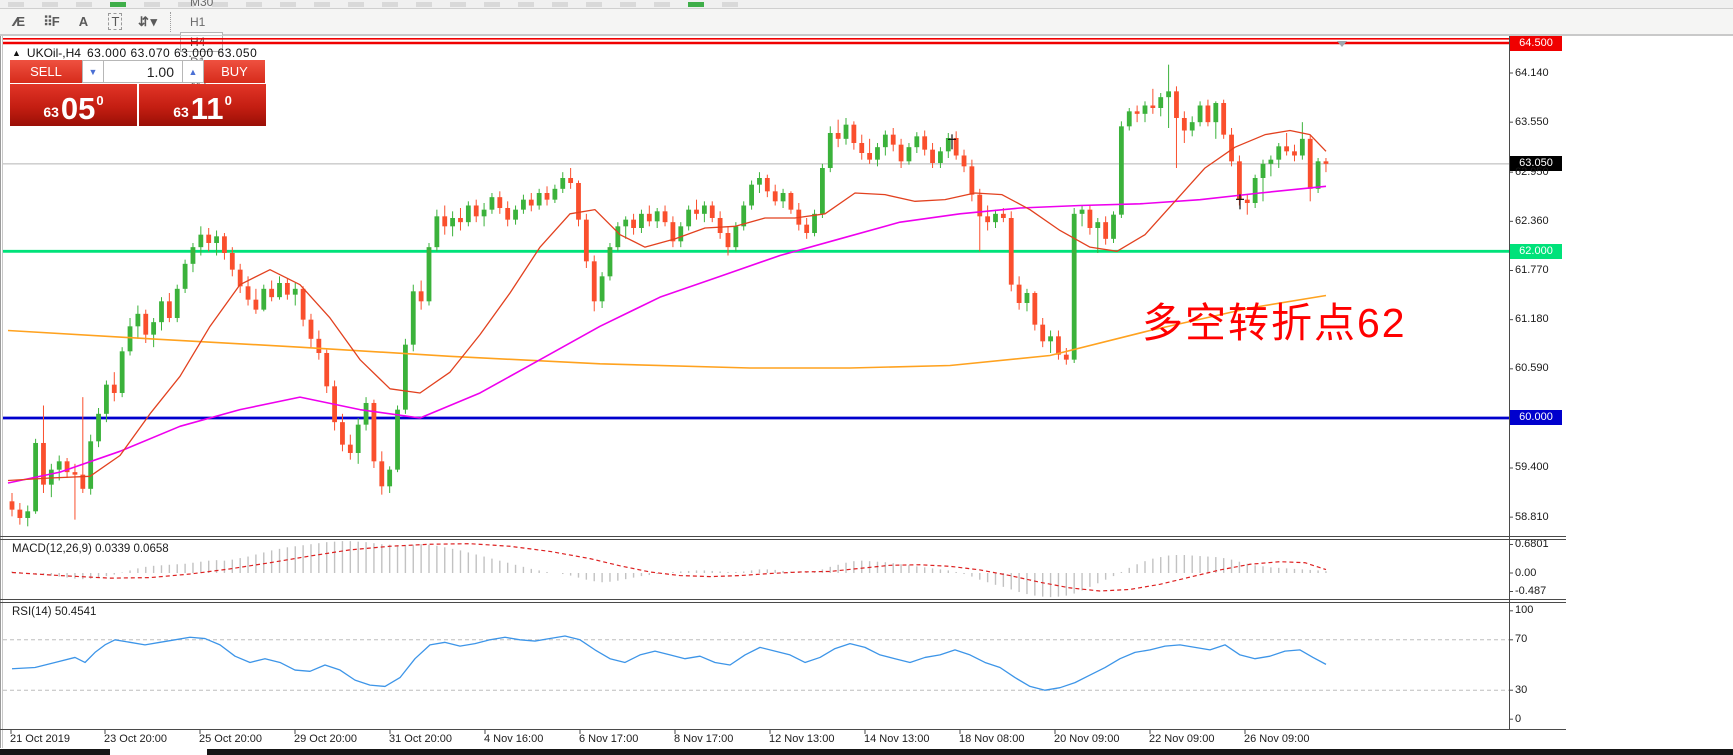 The image size is (1733, 755). Describe the element at coordinates (1277, 739) in the screenshot. I see `time-axis-label: 26 Nov 09:00` at that location.